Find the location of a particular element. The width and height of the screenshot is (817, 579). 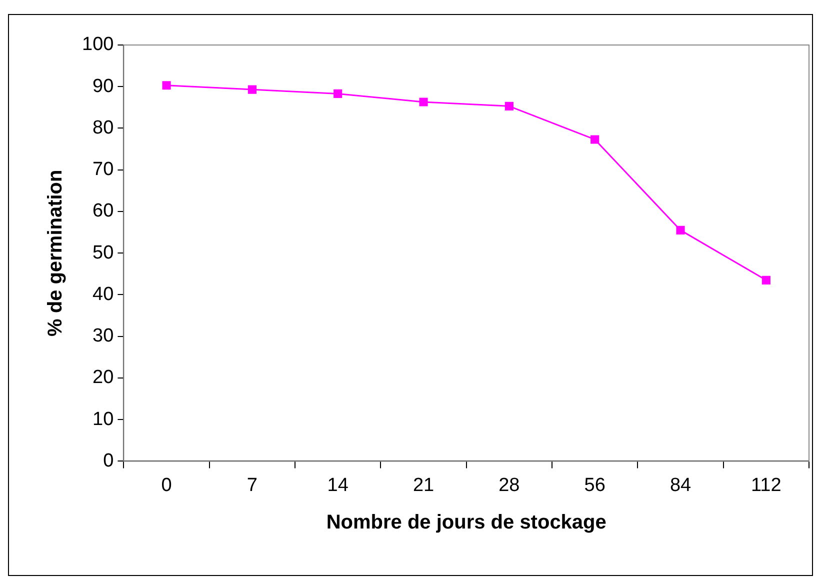

x-tick-label: 56 is located at coordinates (595, 485).